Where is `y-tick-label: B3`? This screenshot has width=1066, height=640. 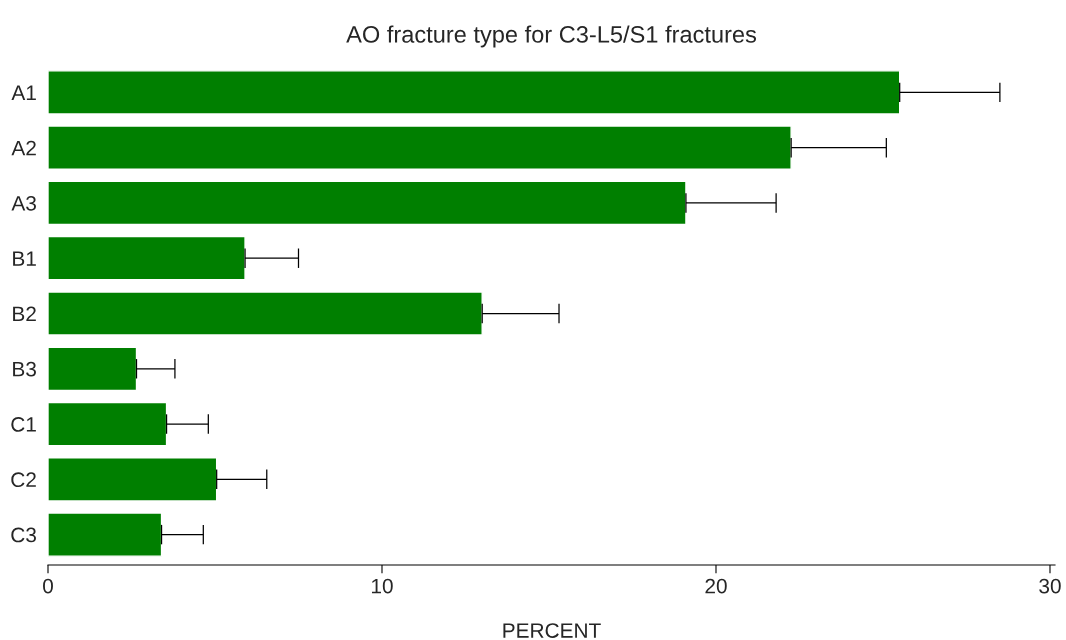
y-tick-label: B3 is located at coordinates (24, 369).